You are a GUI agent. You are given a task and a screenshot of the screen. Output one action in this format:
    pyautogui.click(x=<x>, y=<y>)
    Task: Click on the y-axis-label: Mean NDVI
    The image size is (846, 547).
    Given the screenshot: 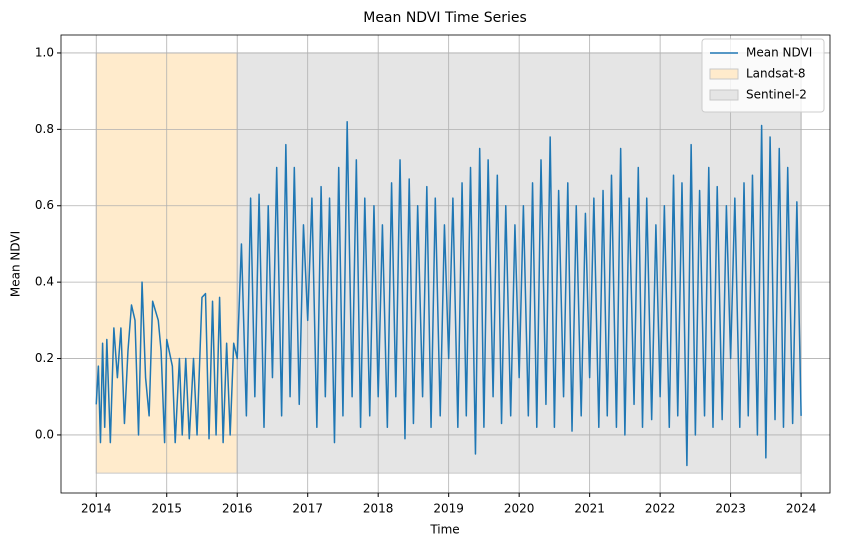 What is the action you would take?
    pyautogui.click(x=16, y=264)
    